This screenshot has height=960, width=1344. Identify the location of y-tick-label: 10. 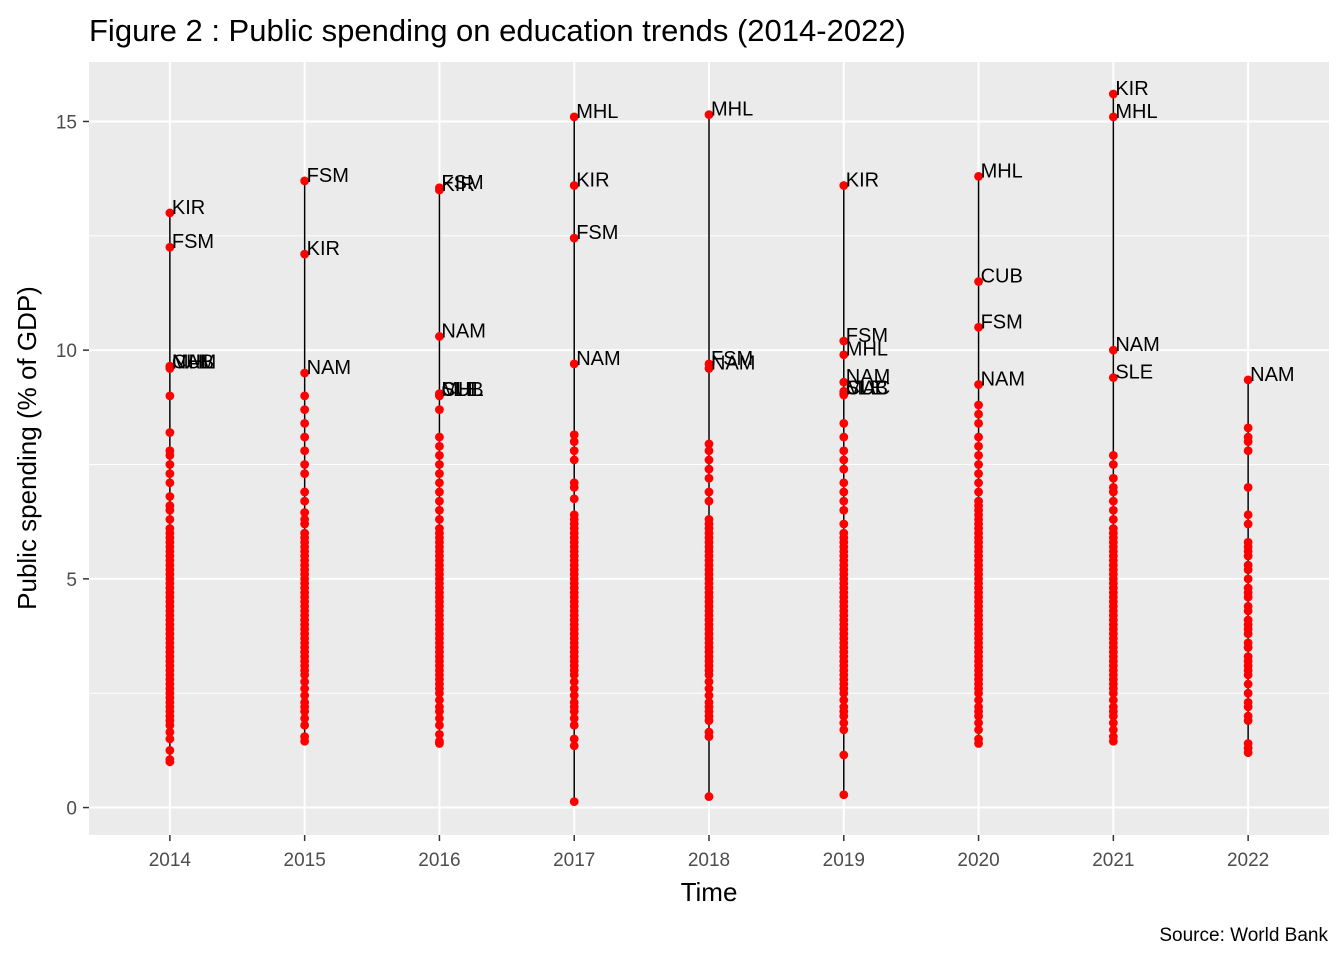
(66, 351).